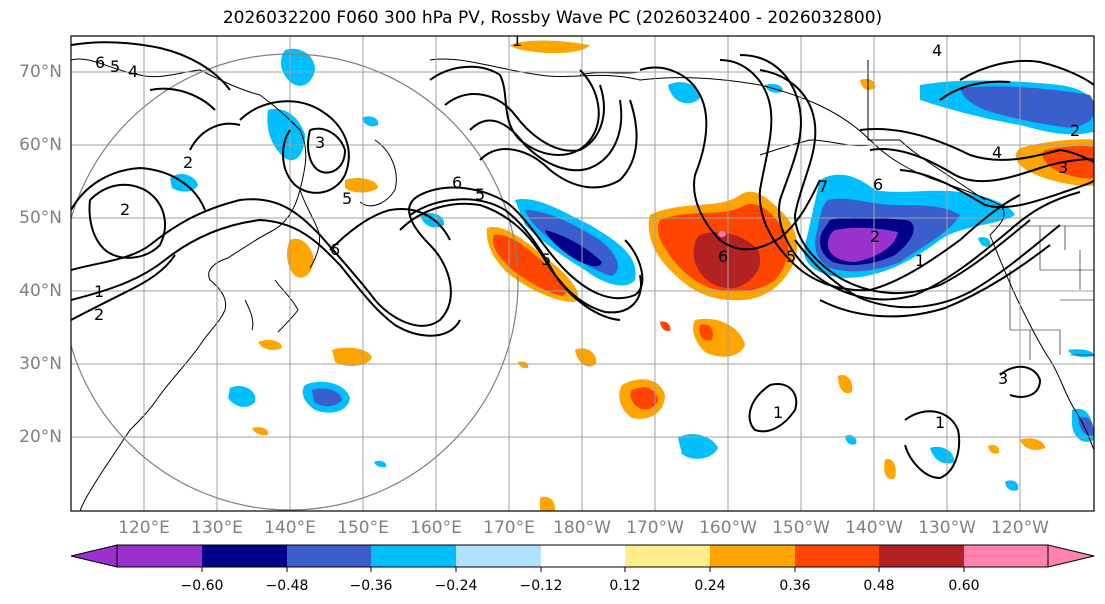 Image resolution: width=1105 pixels, height=604 pixels. I want to click on colorbar-tick-label: −0.12, so click(541, 586).